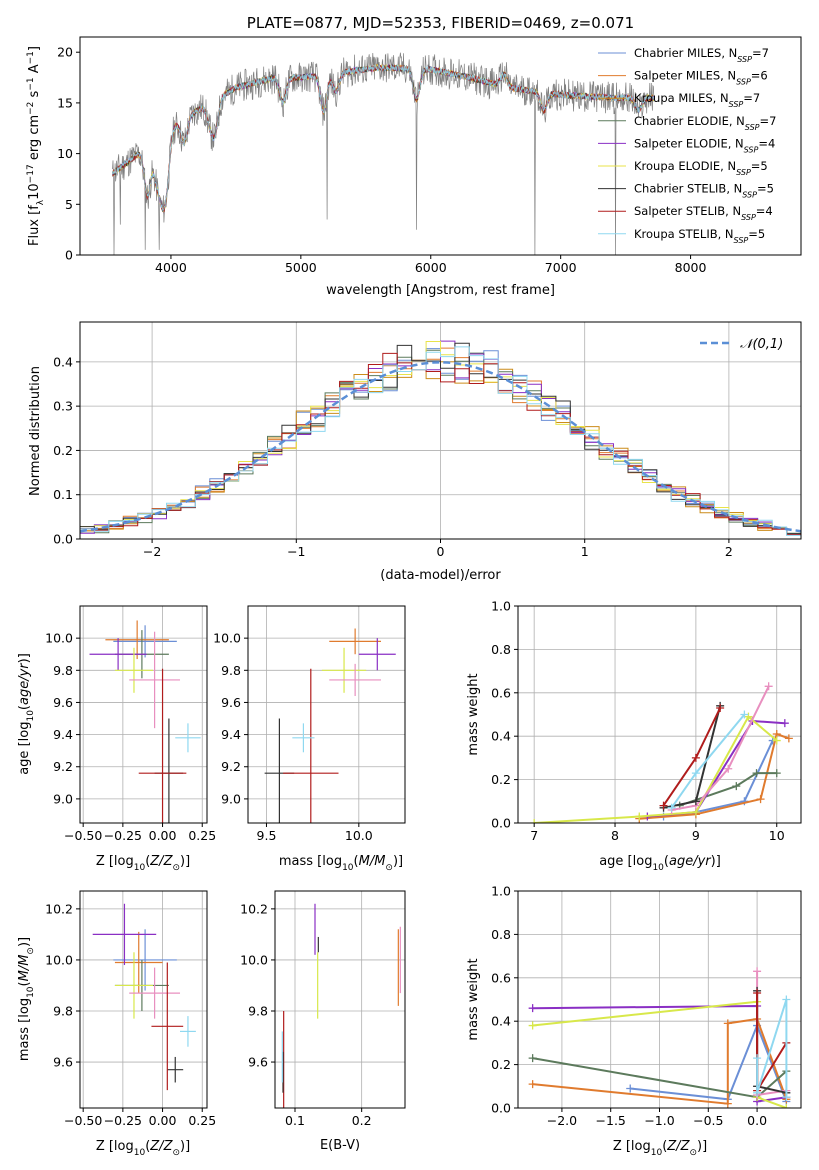  Describe the element at coordinates (757, 1120) in the screenshot. I see `x-tick-label: 0.0` at that location.